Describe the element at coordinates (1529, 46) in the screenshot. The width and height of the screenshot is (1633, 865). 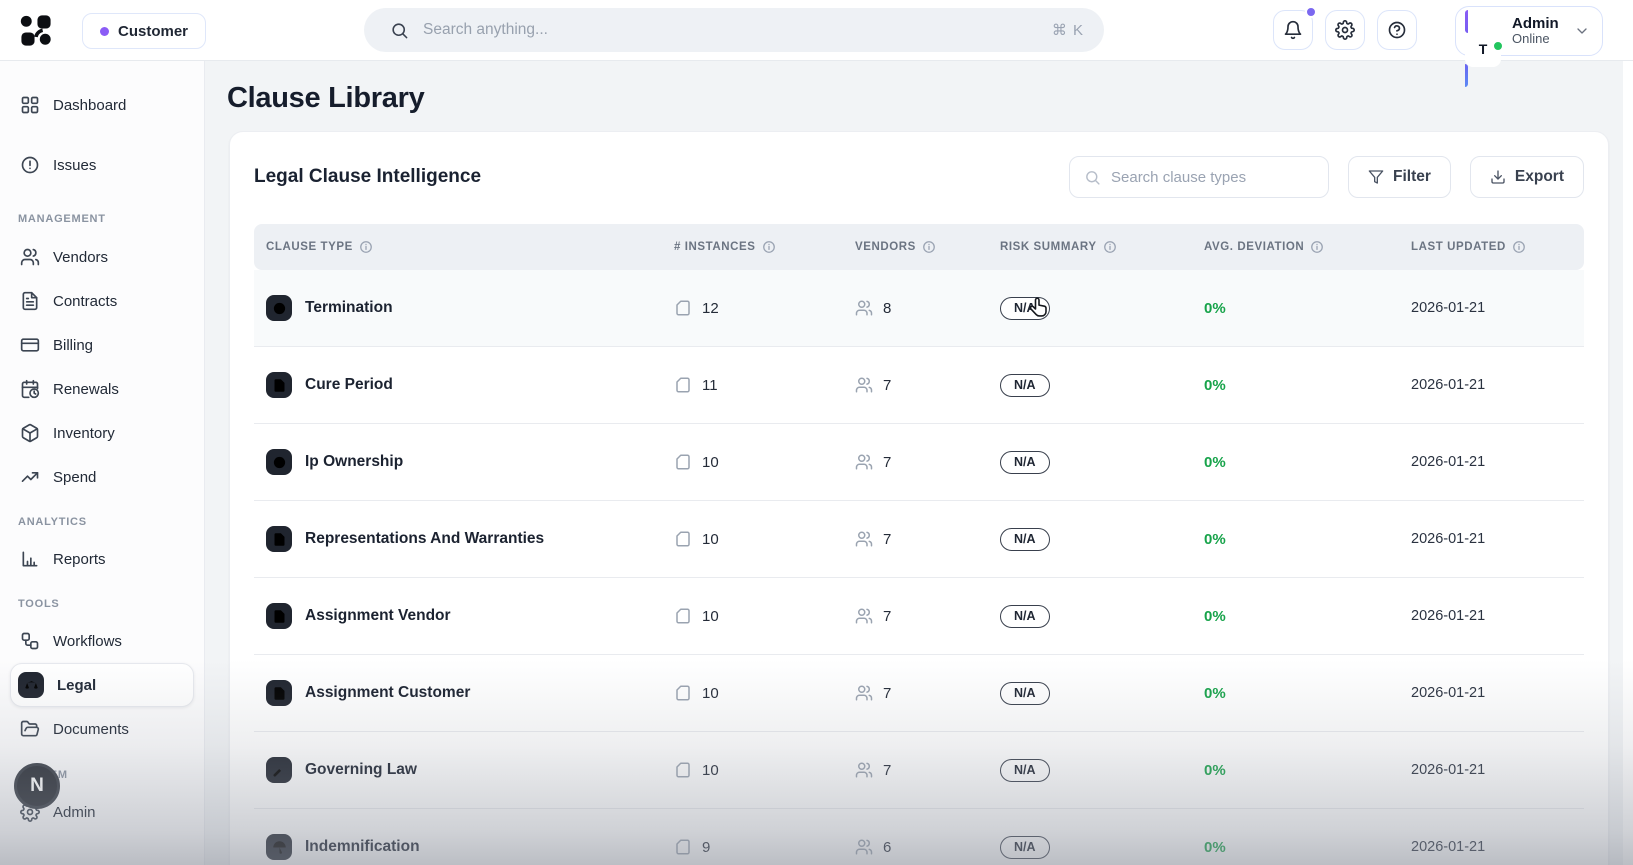
I see `user-menu: T Admin Online` at that location.